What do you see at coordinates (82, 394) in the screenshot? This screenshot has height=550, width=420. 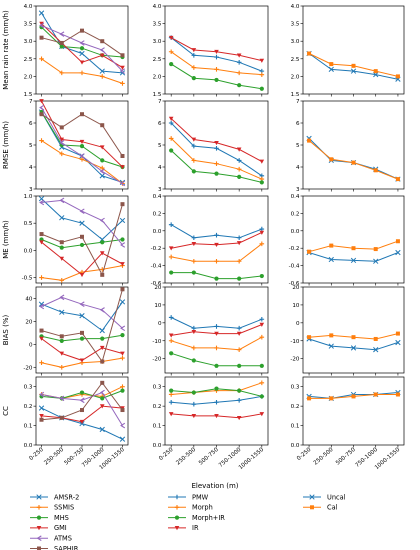 I see `series-mhs` at bounding box center [82, 394].